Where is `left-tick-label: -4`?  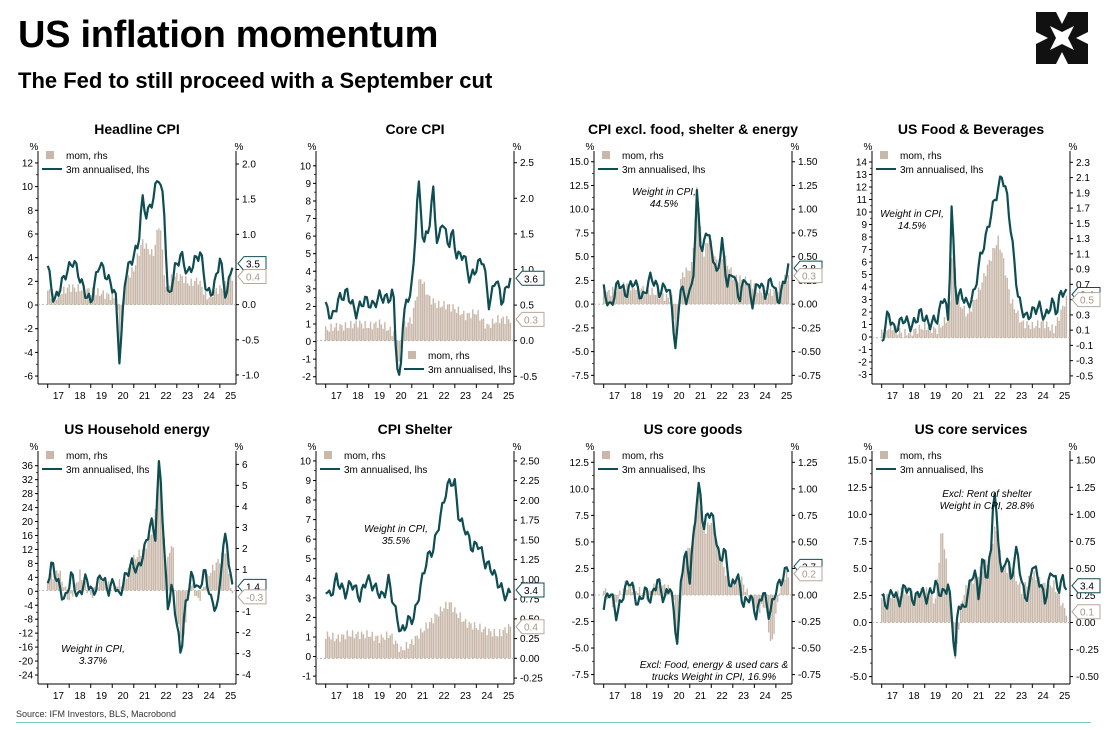
left-tick-label: -4 is located at coordinates (28, 606).